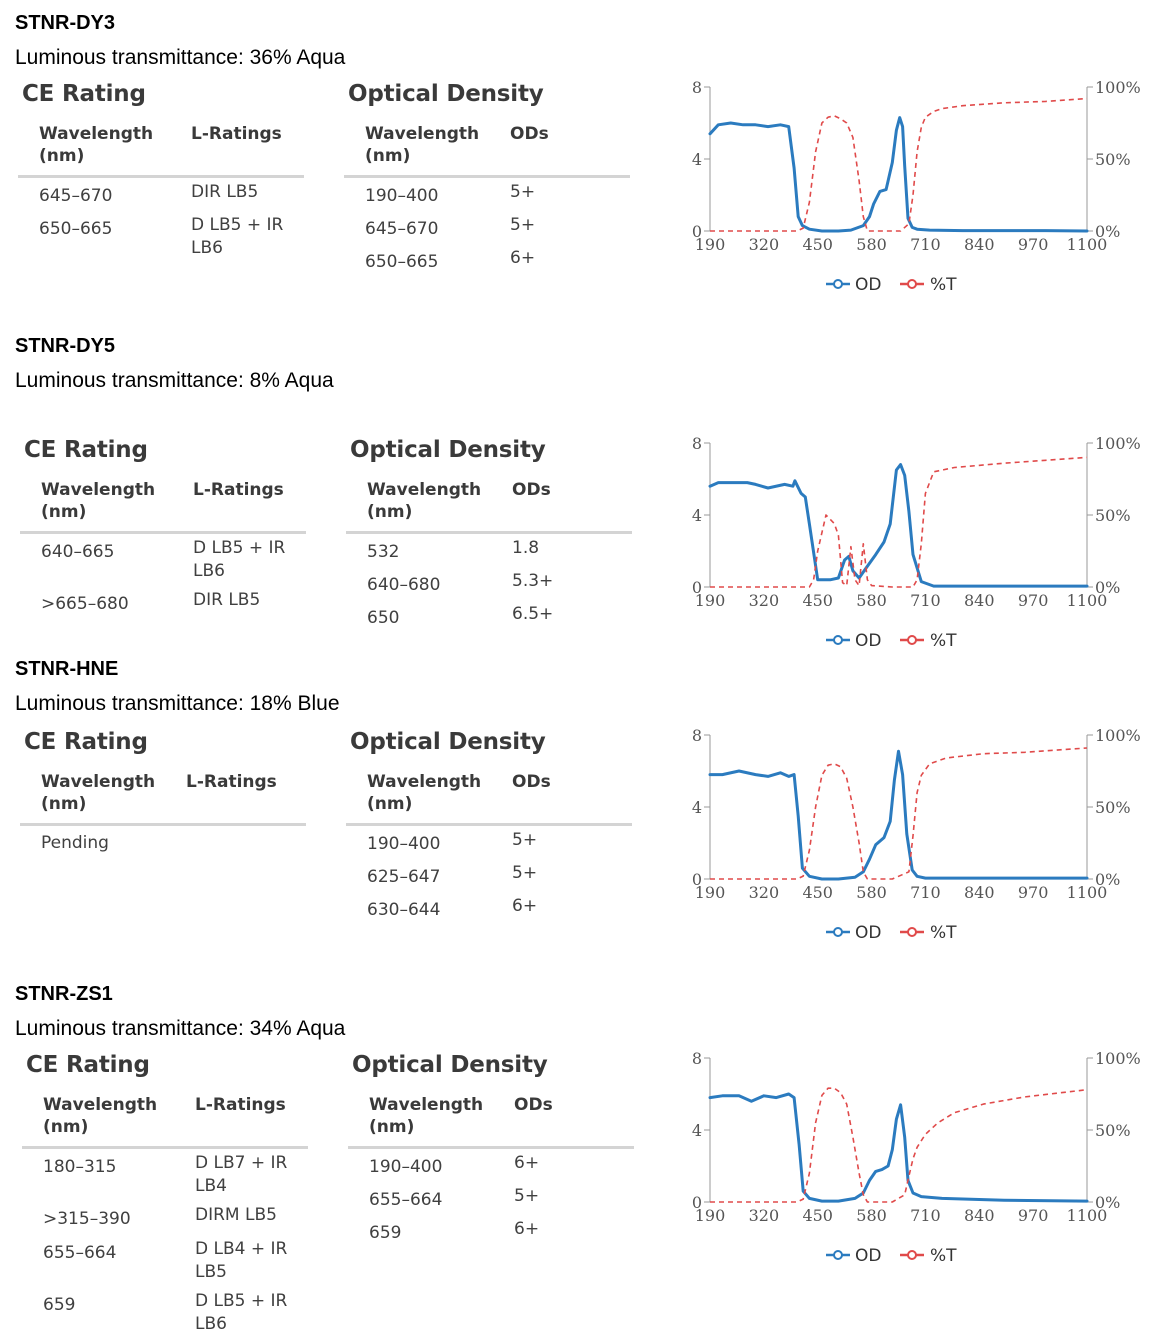 The width and height of the screenshot is (1170, 1340). What do you see at coordinates (65, 23) in the screenshot?
I see `product-name: STNR-DY3` at bounding box center [65, 23].